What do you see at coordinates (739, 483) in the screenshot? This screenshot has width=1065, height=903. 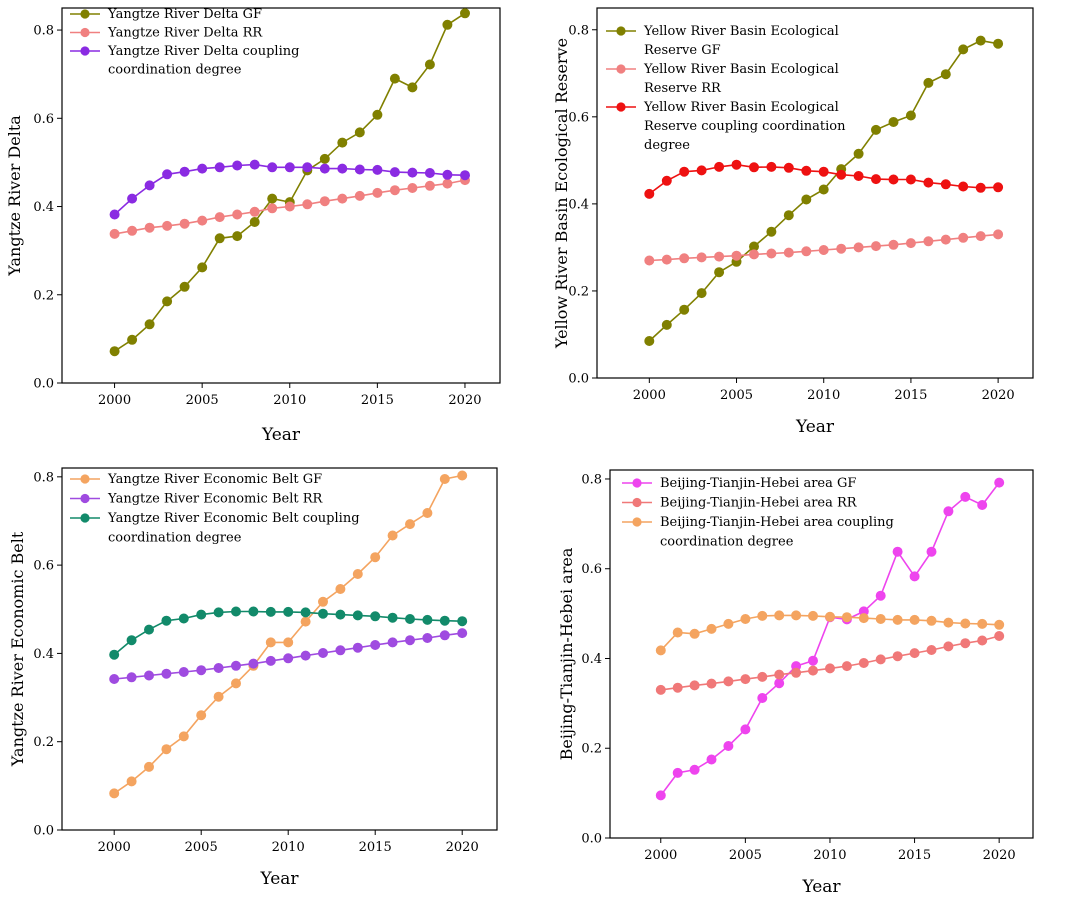 I see `legend-entry-1: Beijing-Tianjin-Hebei area GF` at bounding box center [739, 483].